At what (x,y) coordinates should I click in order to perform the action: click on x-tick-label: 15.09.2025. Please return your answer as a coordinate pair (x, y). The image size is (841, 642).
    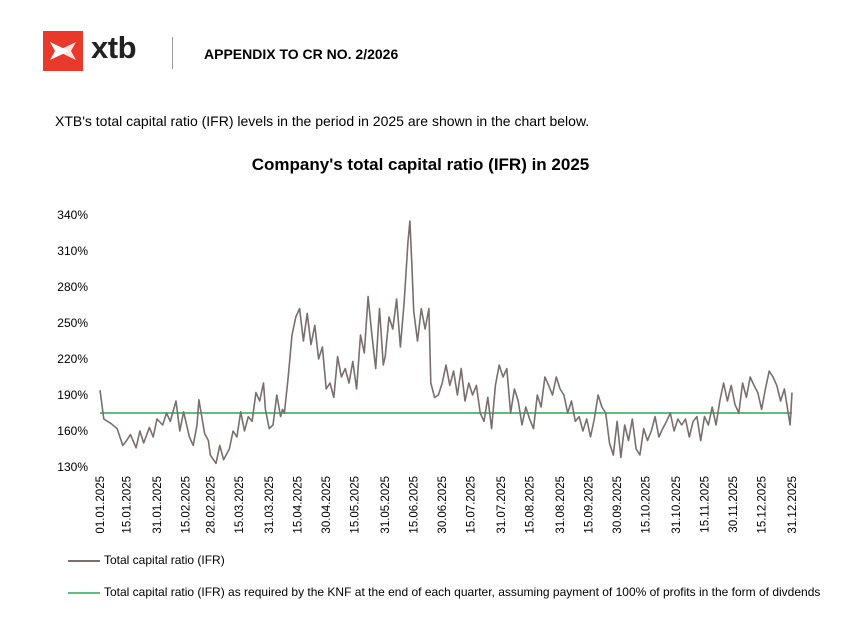
    Looking at the image, I should click on (590, 505).